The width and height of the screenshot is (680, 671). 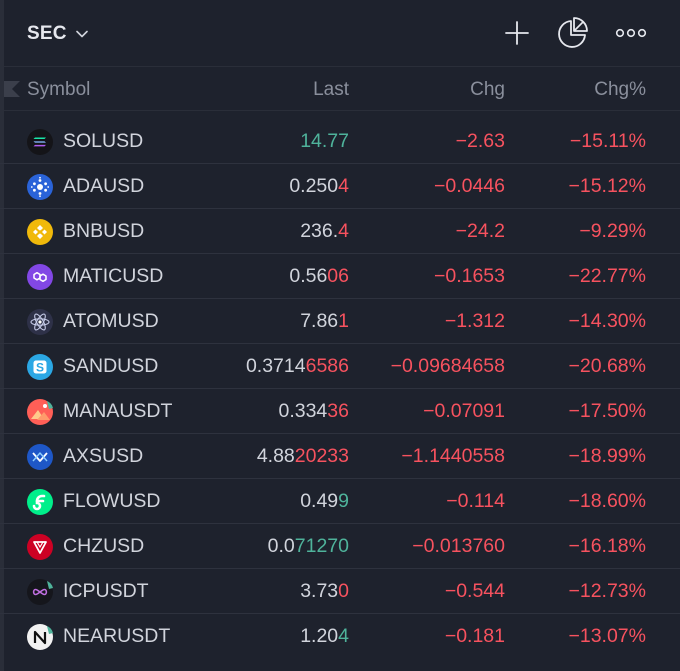 I want to click on more-options-button, so click(x=631, y=33).